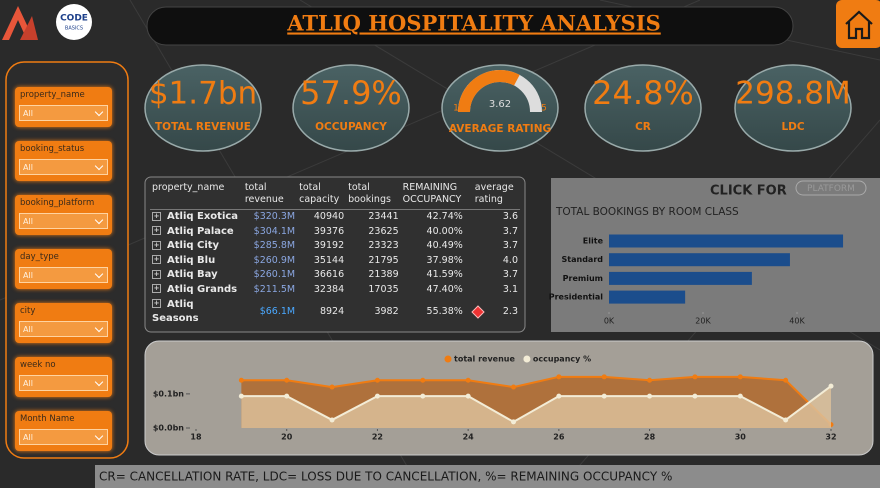 This screenshot has height=488, width=880. What do you see at coordinates (274, 260) in the screenshot?
I see `cell-text: $260.9M` at bounding box center [274, 260].